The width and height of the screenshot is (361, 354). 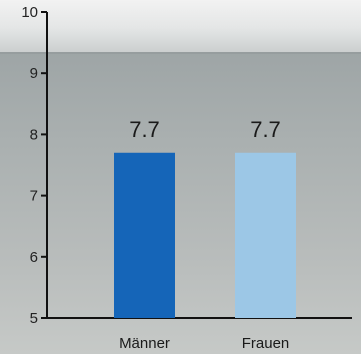 I want to click on y-tick-label: 8, so click(x=34, y=134).